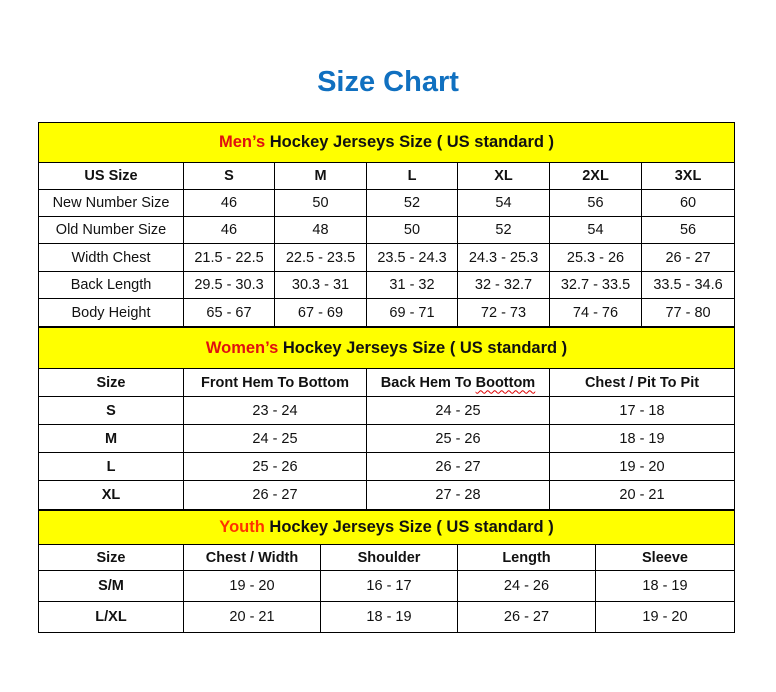 The height and width of the screenshot is (692, 776). What do you see at coordinates (595, 312) in the screenshot?
I see `table-cell: 74 - 76` at bounding box center [595, 312].